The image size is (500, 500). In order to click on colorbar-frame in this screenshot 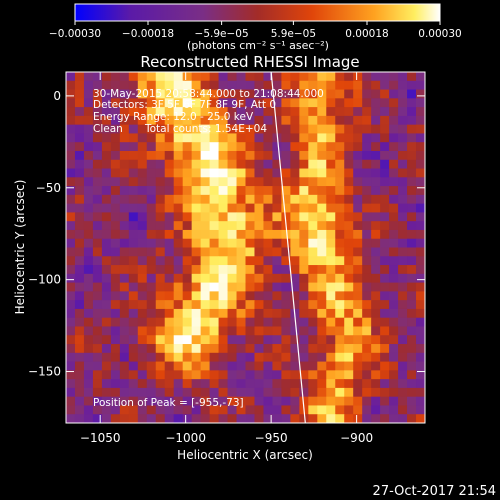, I will do `click(257, 12)`.